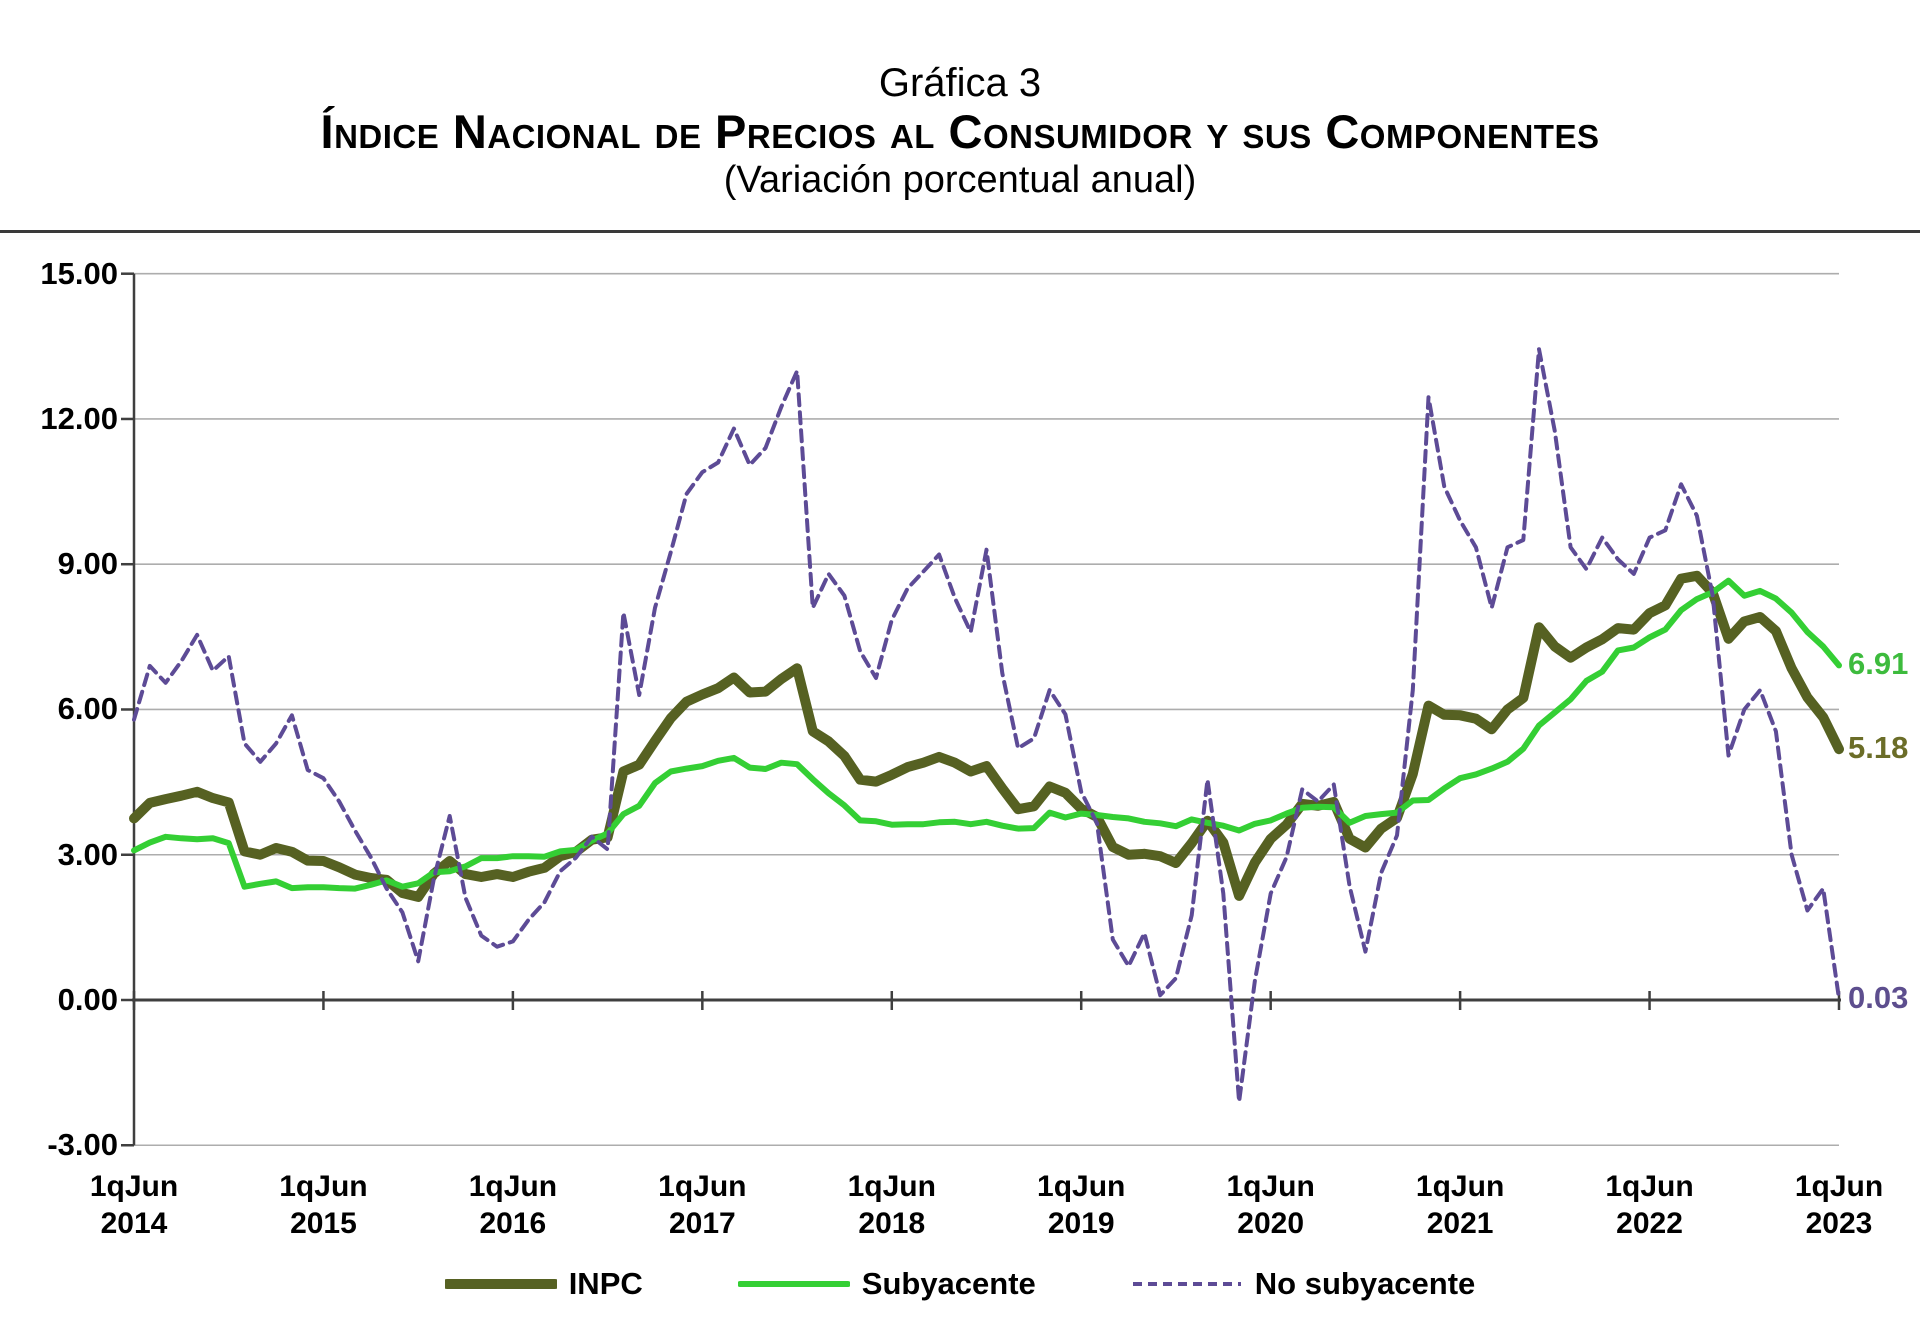 Image resolution: width=1920 pixels, height=1335 pixels. I want to click on header-divider, so click(960, 231).